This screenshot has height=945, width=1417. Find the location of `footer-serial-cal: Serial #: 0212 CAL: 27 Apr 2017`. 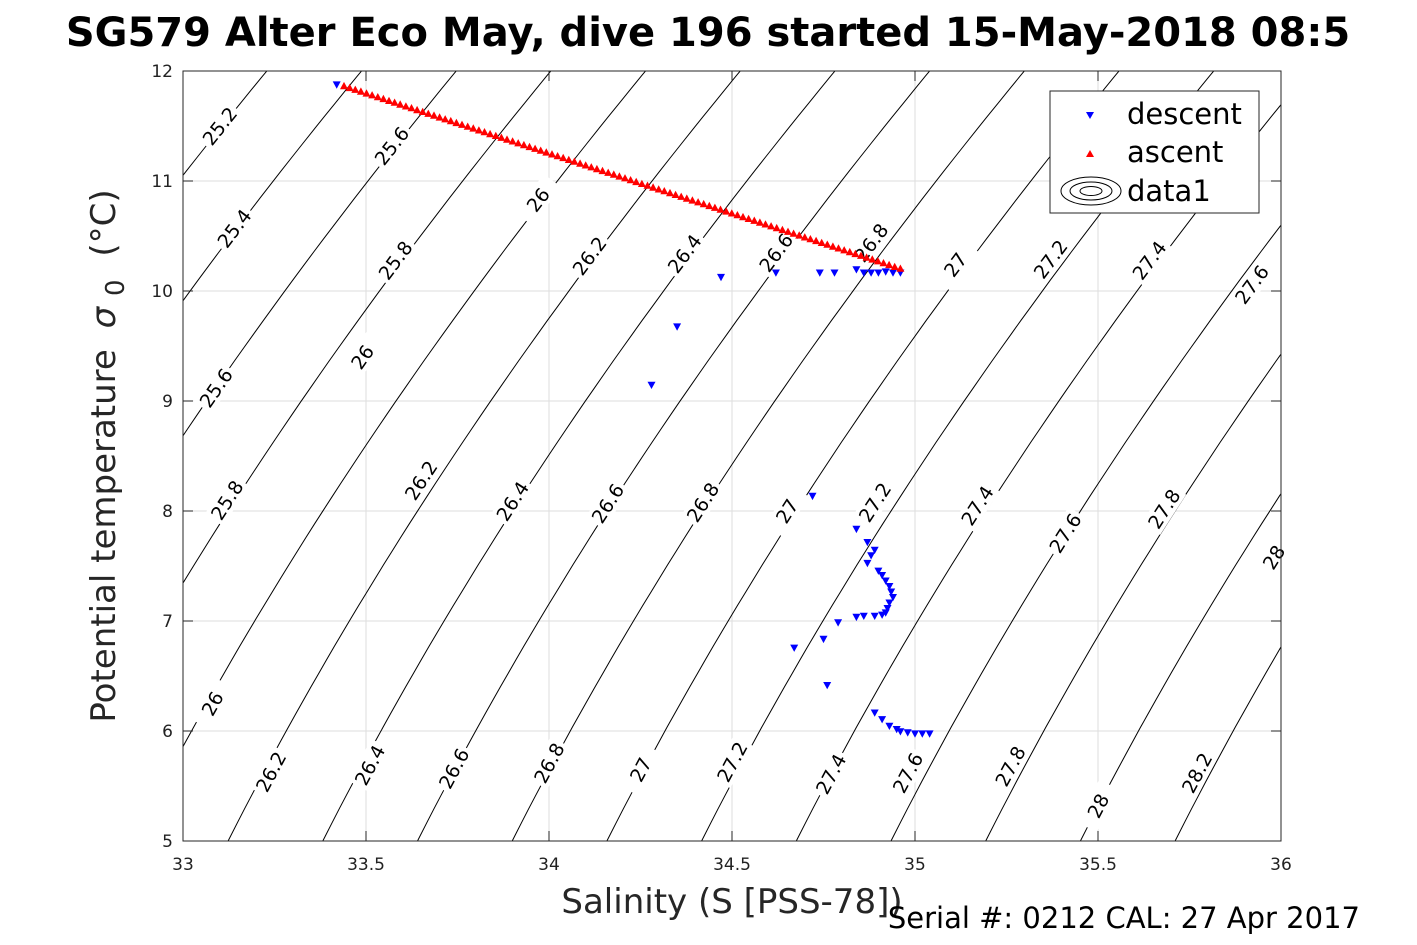

footer-serial-cal: Serial #: 0212 CAL: 27 Apr 2017 is located at coordinates (1124, 918).